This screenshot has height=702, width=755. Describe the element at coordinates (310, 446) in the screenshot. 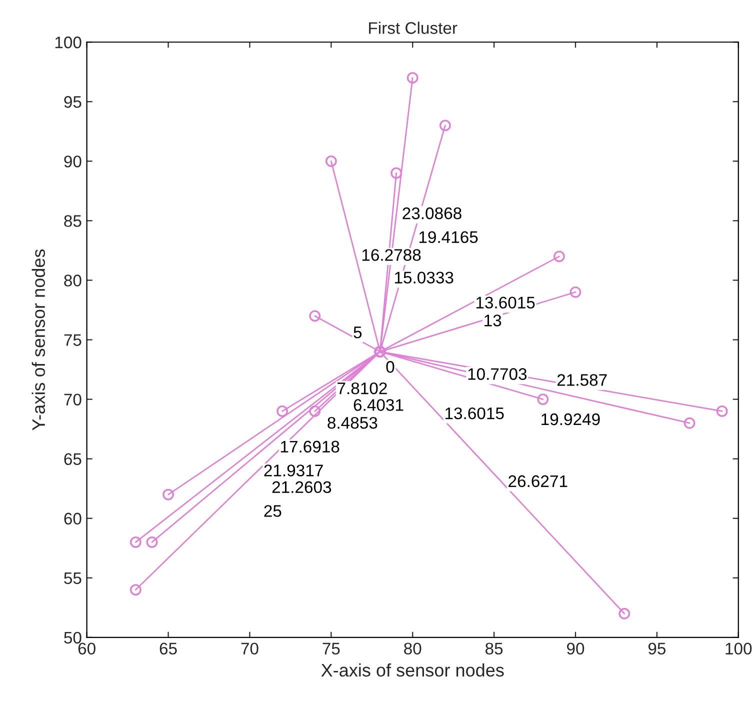

I see `annotation: 17.6918` at that location.